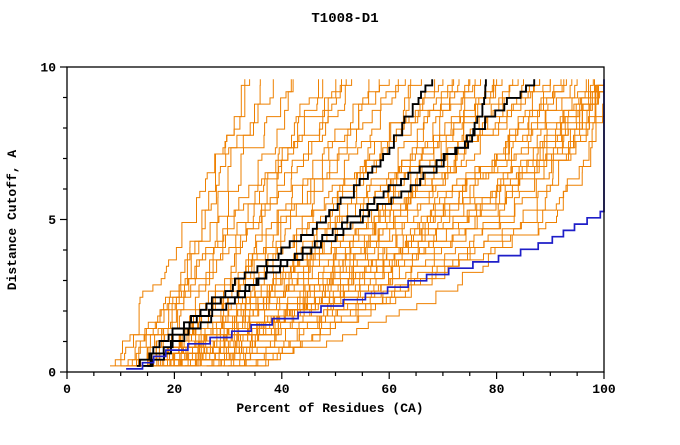 This screenshot has height=445, width=680. Describe the element at coordinates (48, 68) in the screenshot. I see `svg-text: 10` at that location.